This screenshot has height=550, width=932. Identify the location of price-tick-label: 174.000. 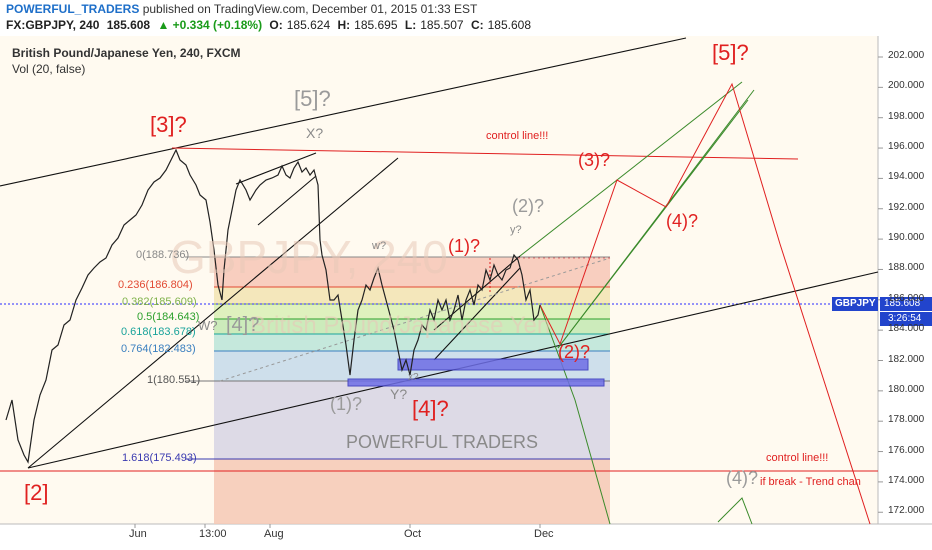
(906, 480).